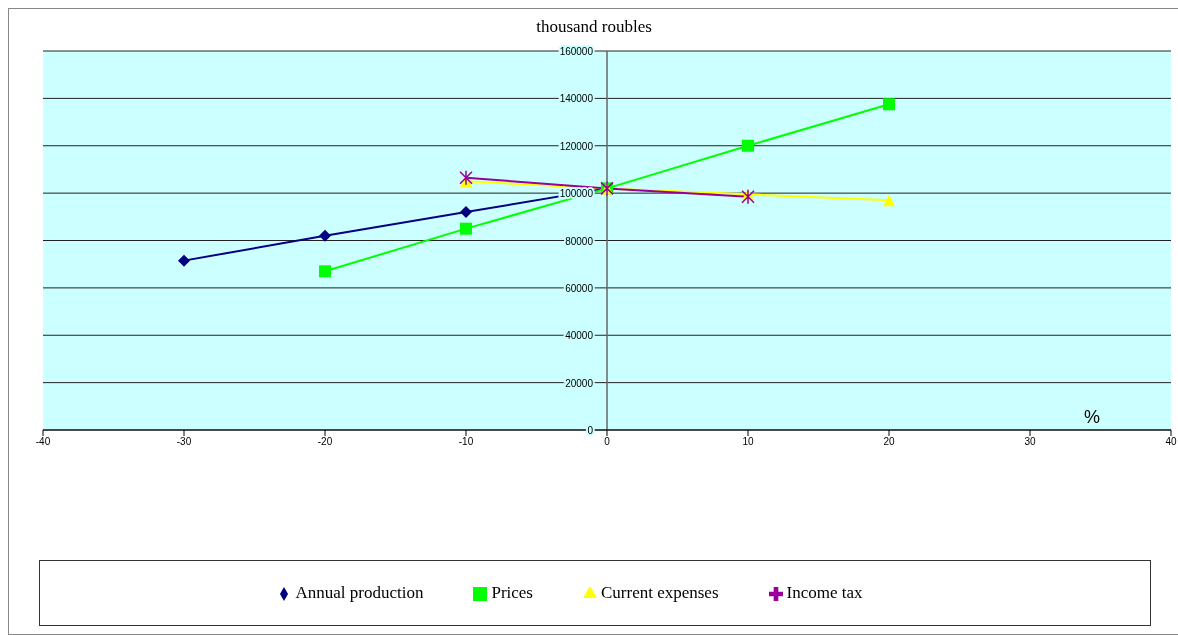 The width and height of the screenshot is (1178, 635). What do you see at coordinates (359, 592) in the screenshot?
I see `legend-label: Annual production` at bounding box center [359, 592].